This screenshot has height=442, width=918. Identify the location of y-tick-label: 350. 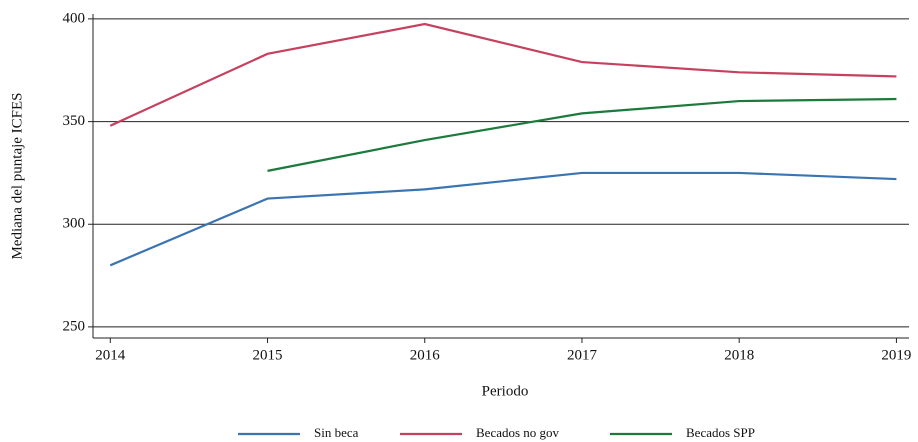
(74, 121).